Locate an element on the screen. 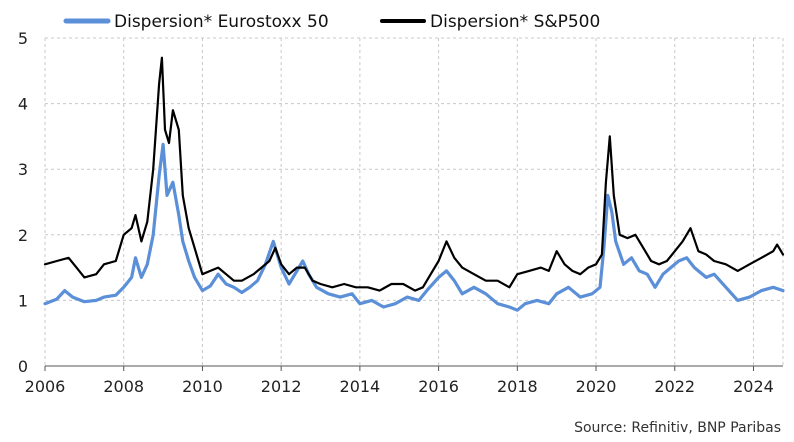 The height and width of the screenshot is (442, 794). x-tick-label-2018: 2018 is located at coordinates (517, 386).